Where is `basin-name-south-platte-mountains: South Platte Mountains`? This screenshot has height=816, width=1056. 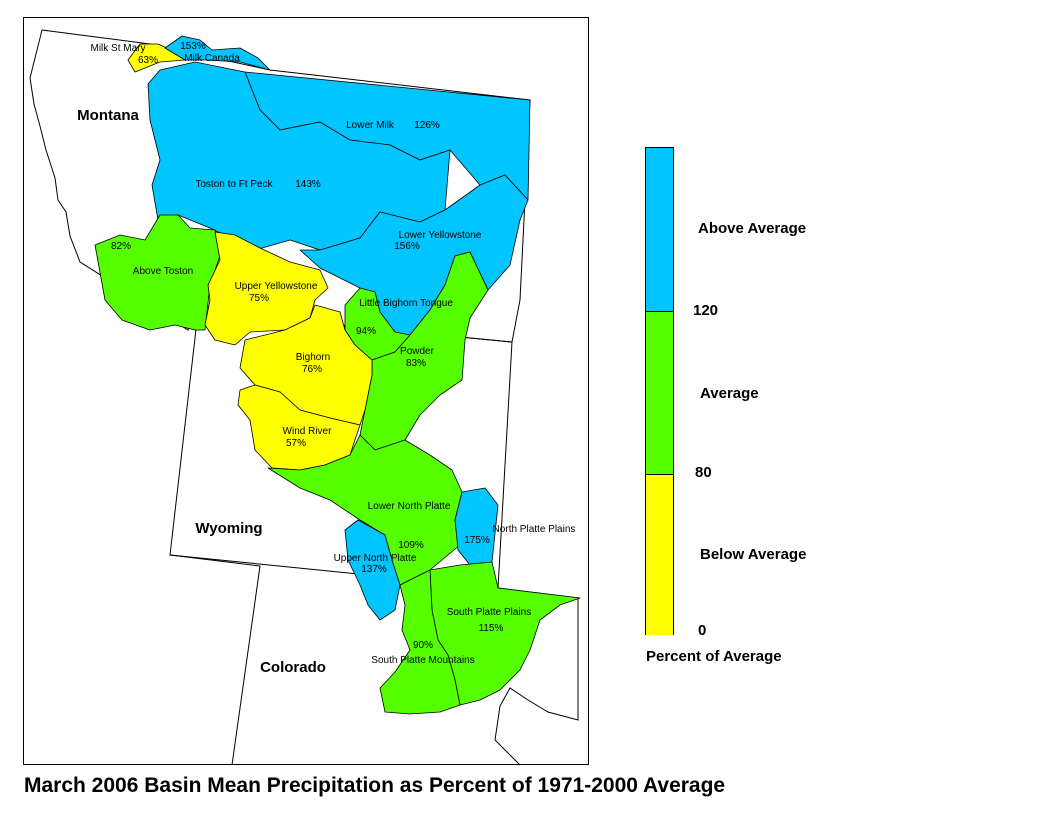 basin-name-south-platte-mountains: South Platte Mountains is located at coordinates (422, 660).